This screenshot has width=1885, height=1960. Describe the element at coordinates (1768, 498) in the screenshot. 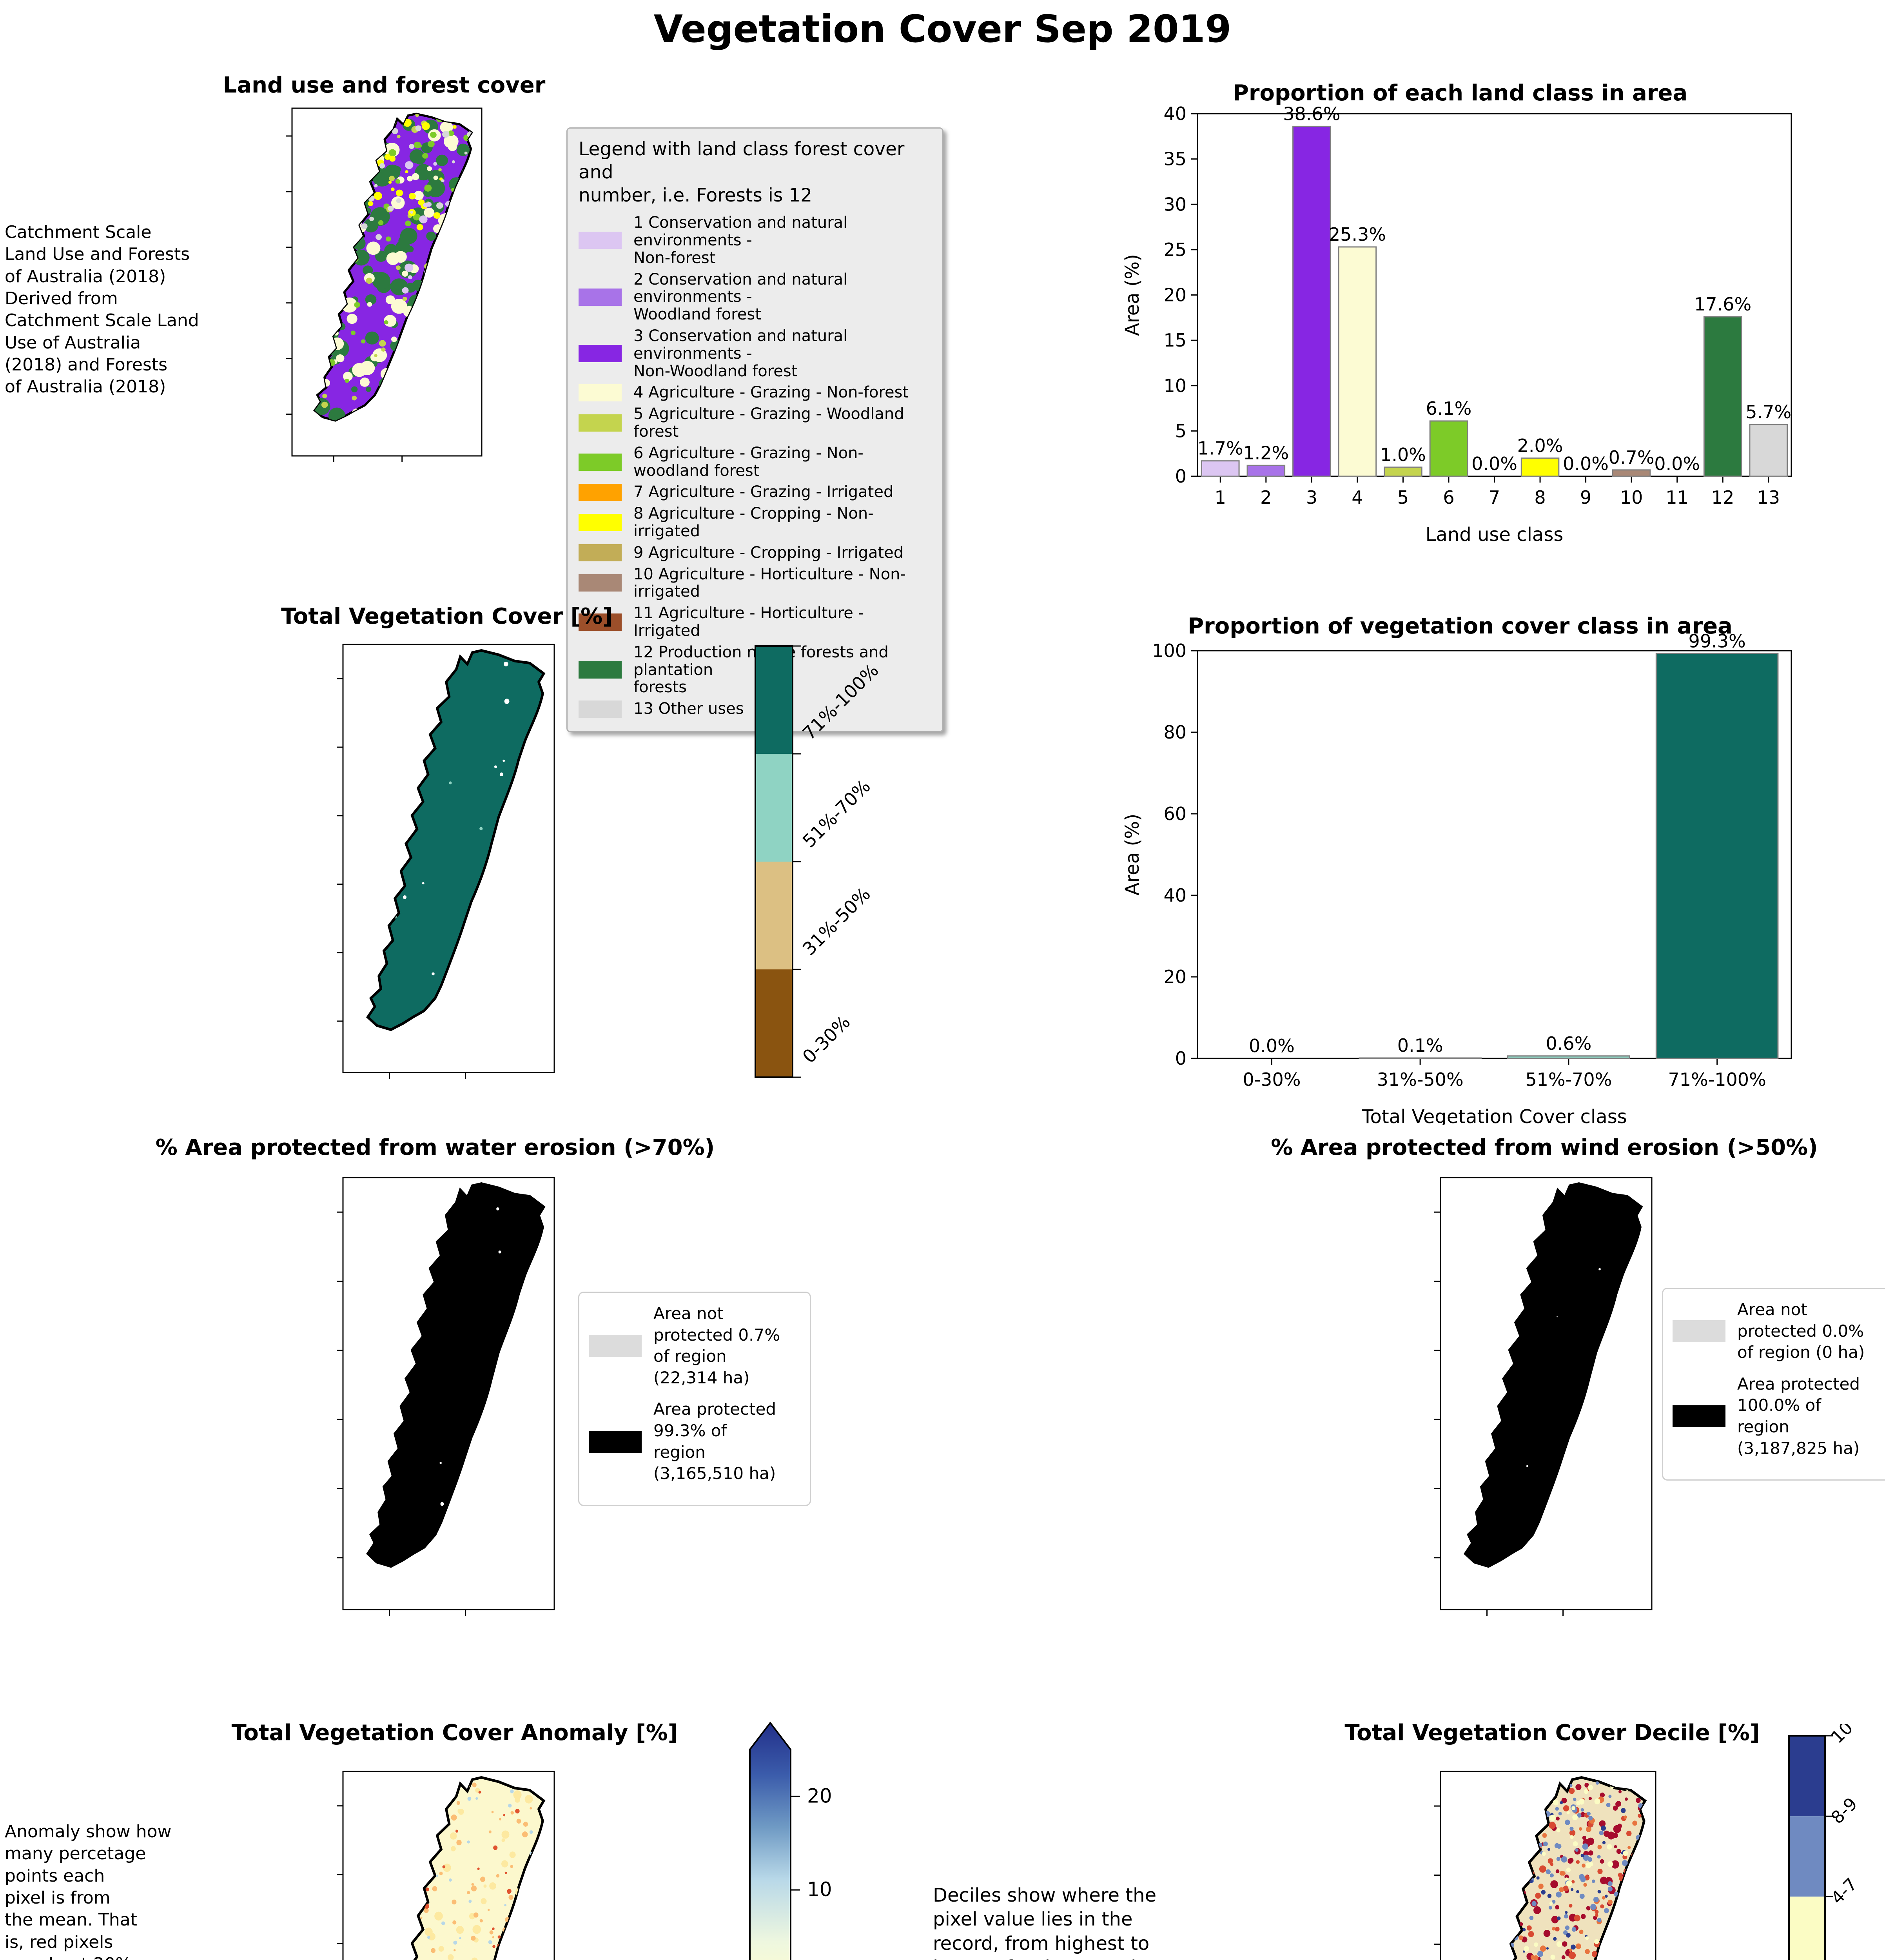

I see `x-tick-label: 13` at that location.